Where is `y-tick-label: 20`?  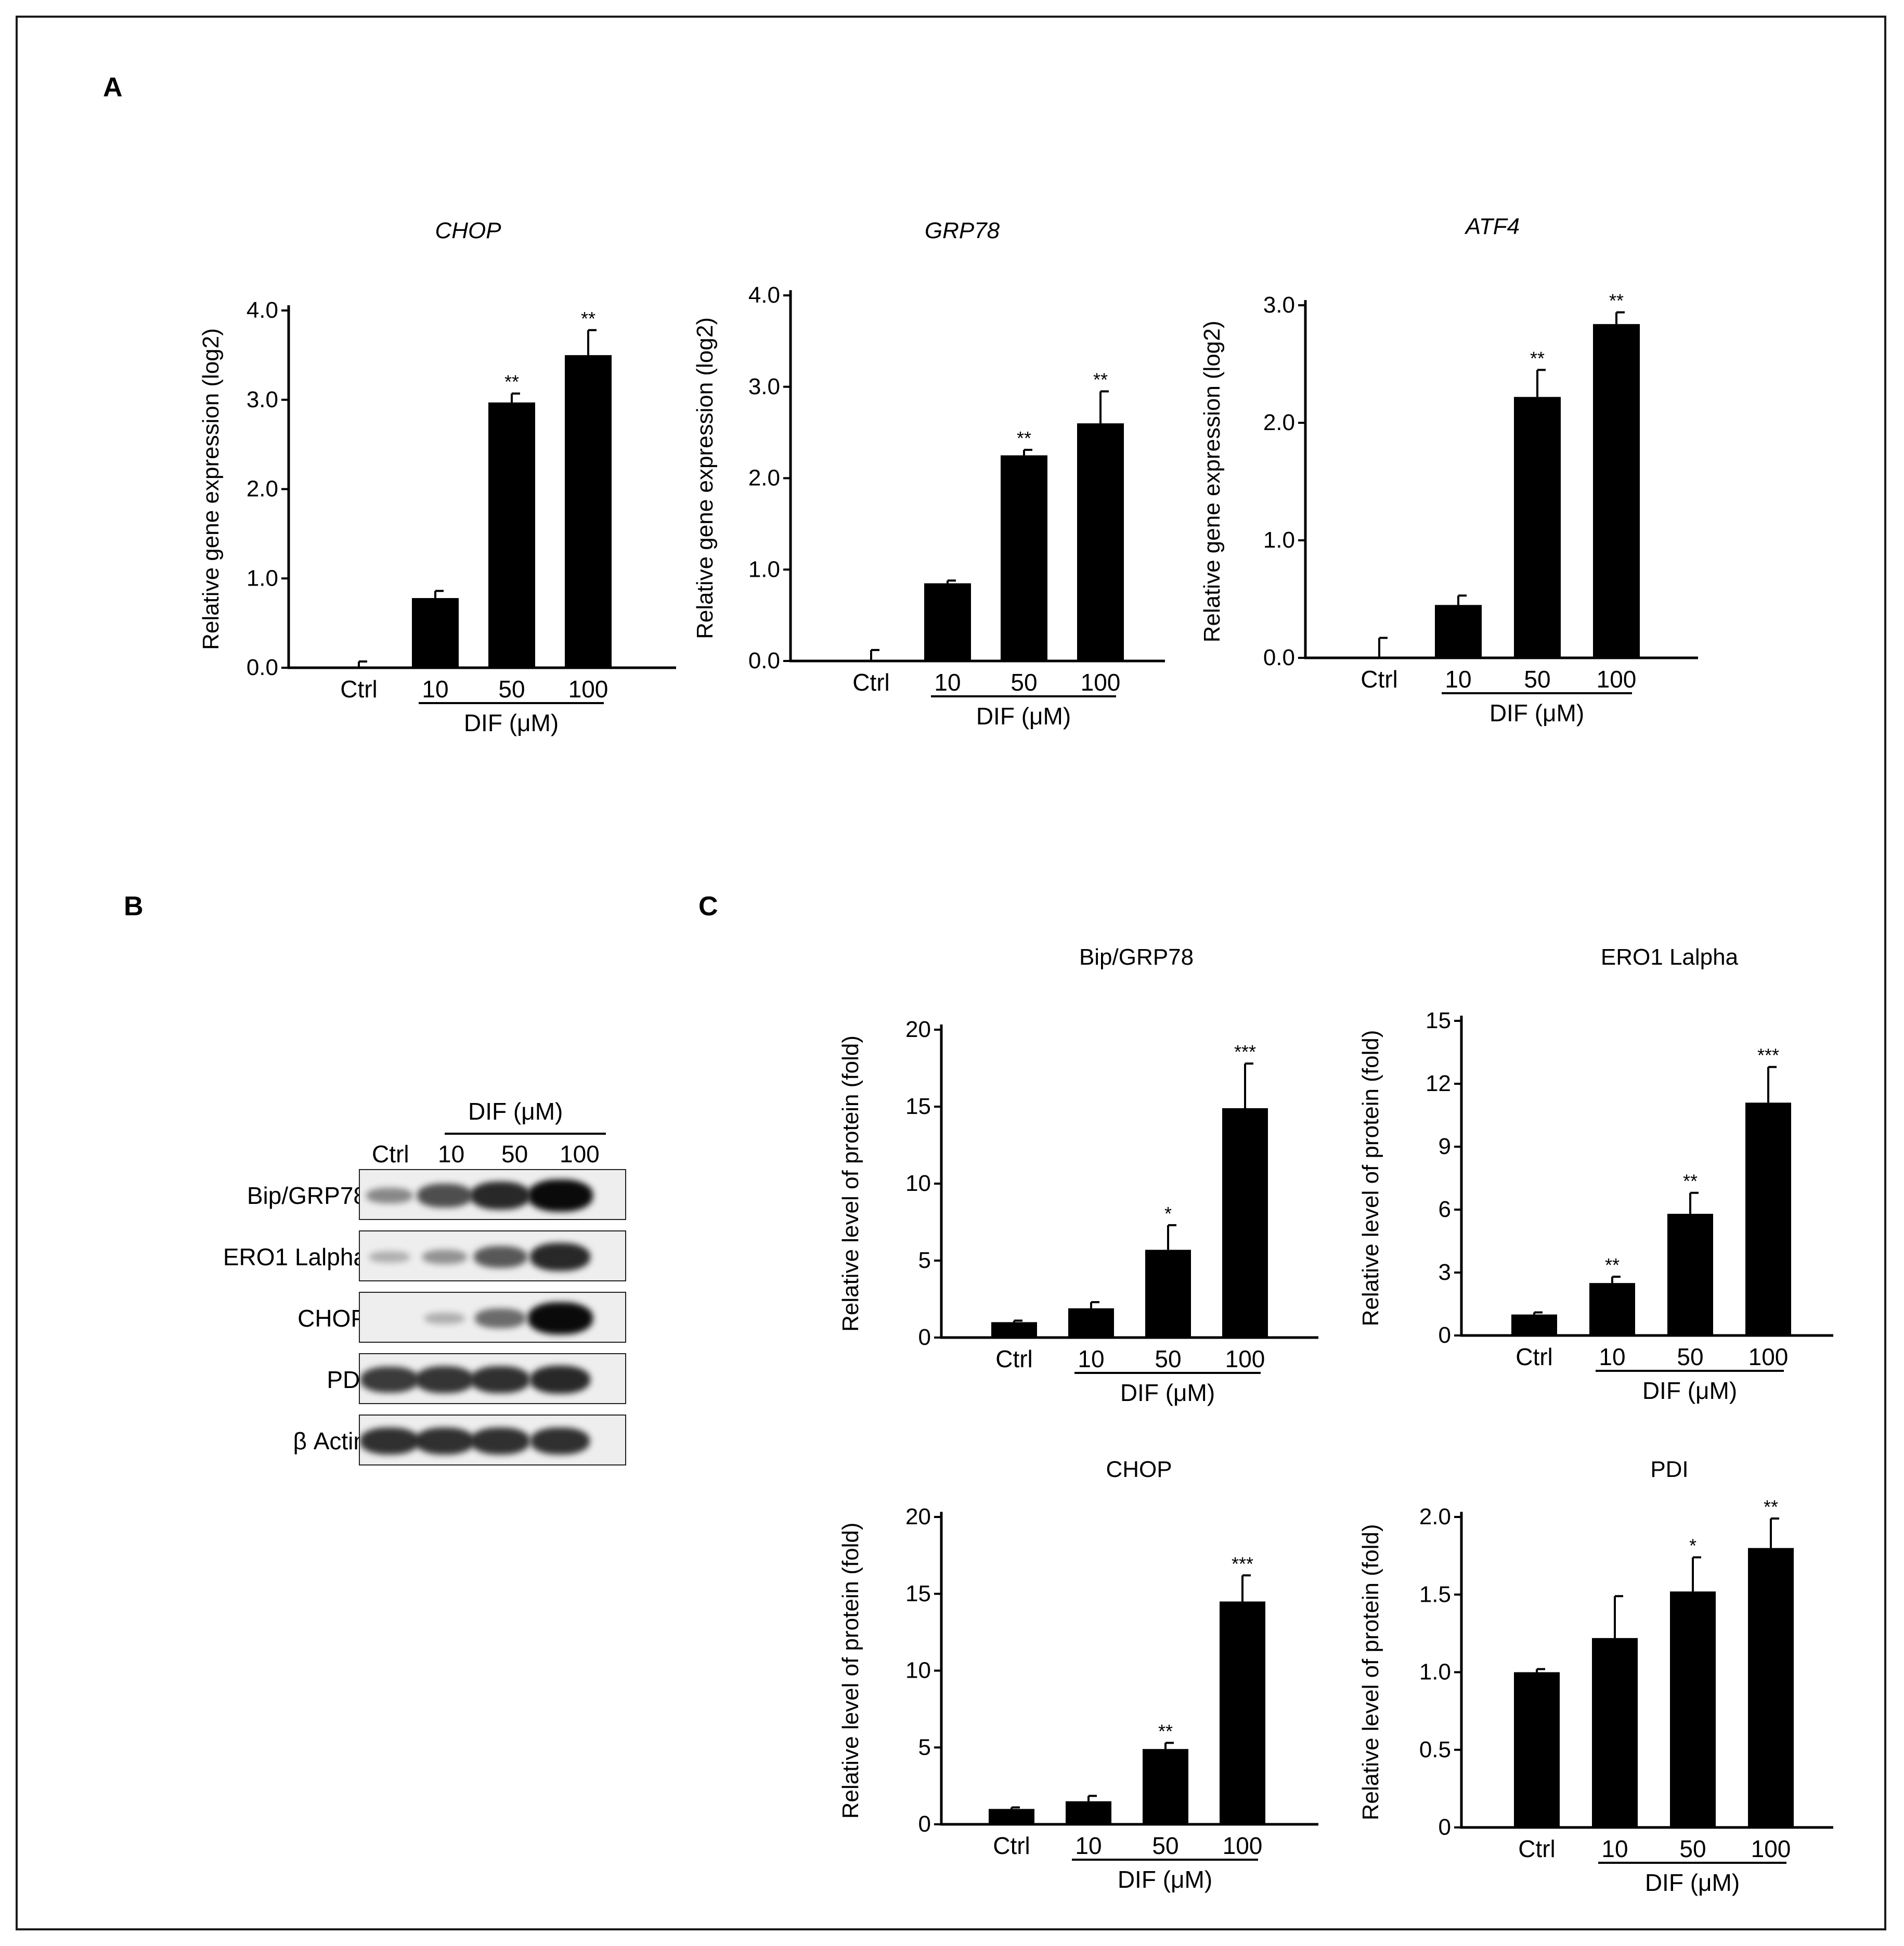 y-tick-label: 20 is located at coordinates (918, 1516).